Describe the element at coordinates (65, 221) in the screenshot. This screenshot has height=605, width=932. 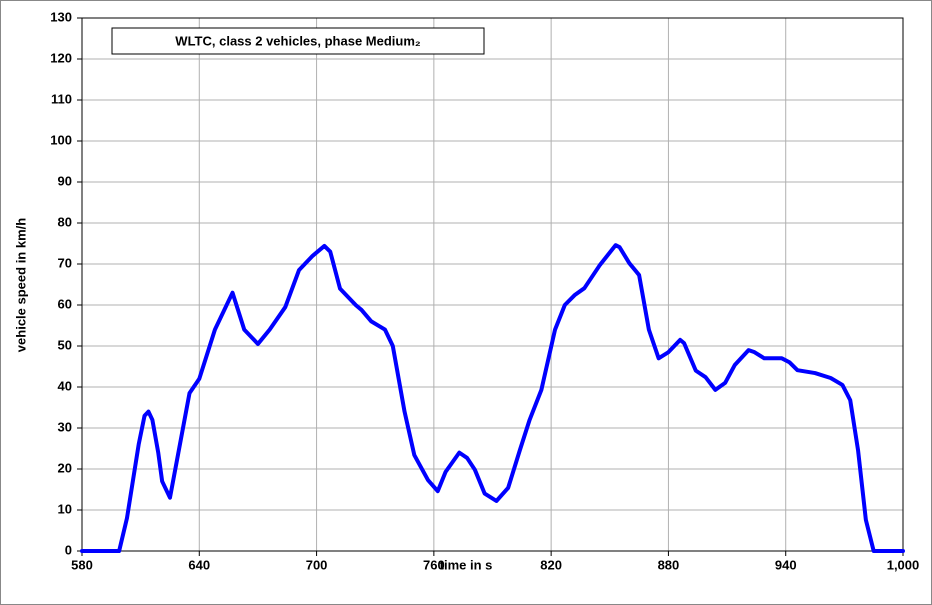
I see `y-tick-label: 80` at that location.